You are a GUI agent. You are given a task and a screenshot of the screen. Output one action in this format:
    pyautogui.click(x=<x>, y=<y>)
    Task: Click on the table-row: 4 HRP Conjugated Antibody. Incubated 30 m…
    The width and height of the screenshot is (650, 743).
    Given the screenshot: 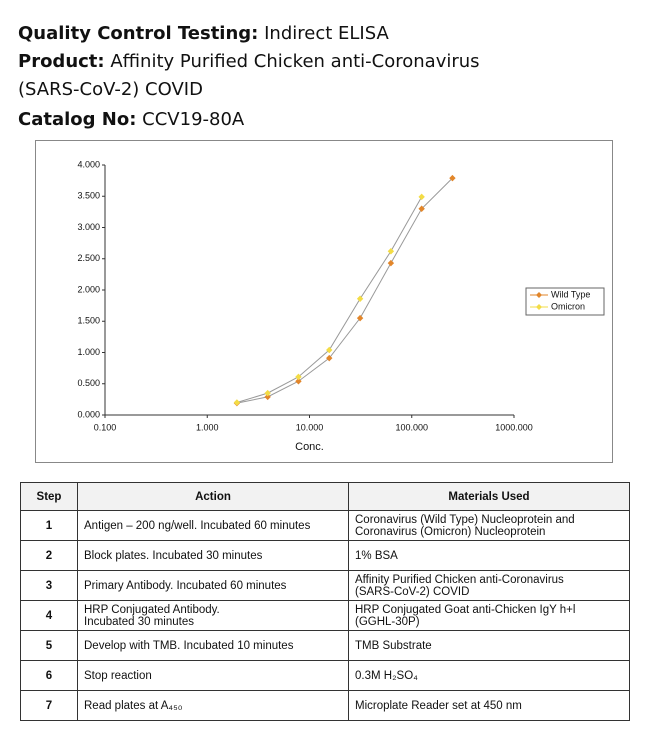 What is the action you would take?
    pyautogui.click(x=325, y=615)
    